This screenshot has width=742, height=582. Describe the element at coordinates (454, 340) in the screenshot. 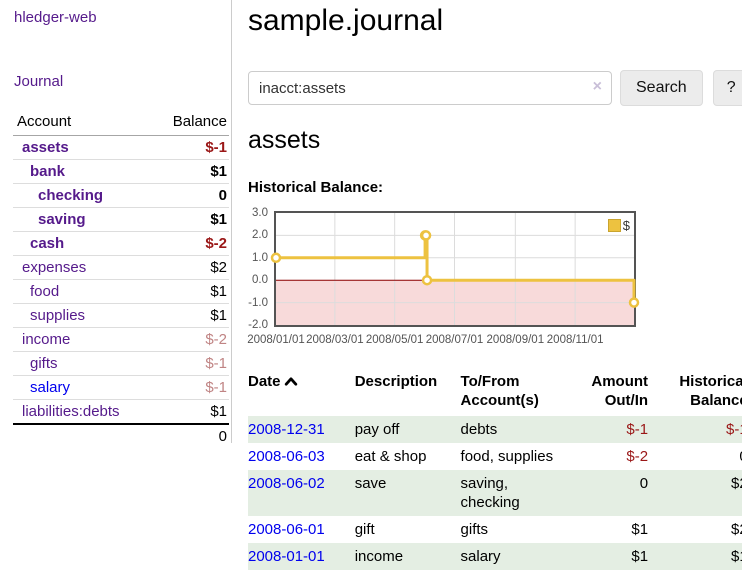

I see `x-tick-label: 2008/07/01` at that location.